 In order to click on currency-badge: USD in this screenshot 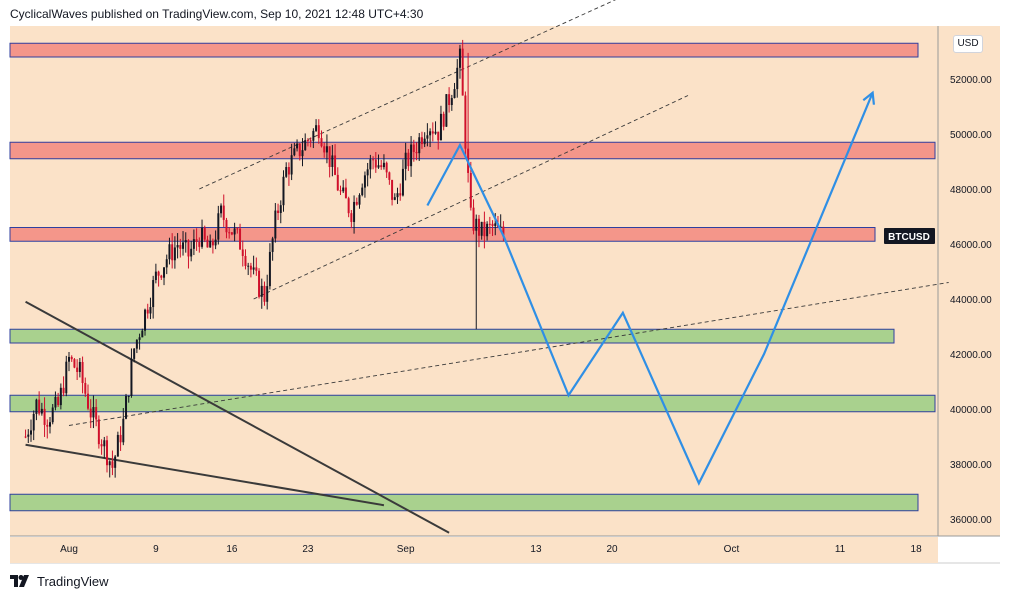, I will do `click(968, 44)`.